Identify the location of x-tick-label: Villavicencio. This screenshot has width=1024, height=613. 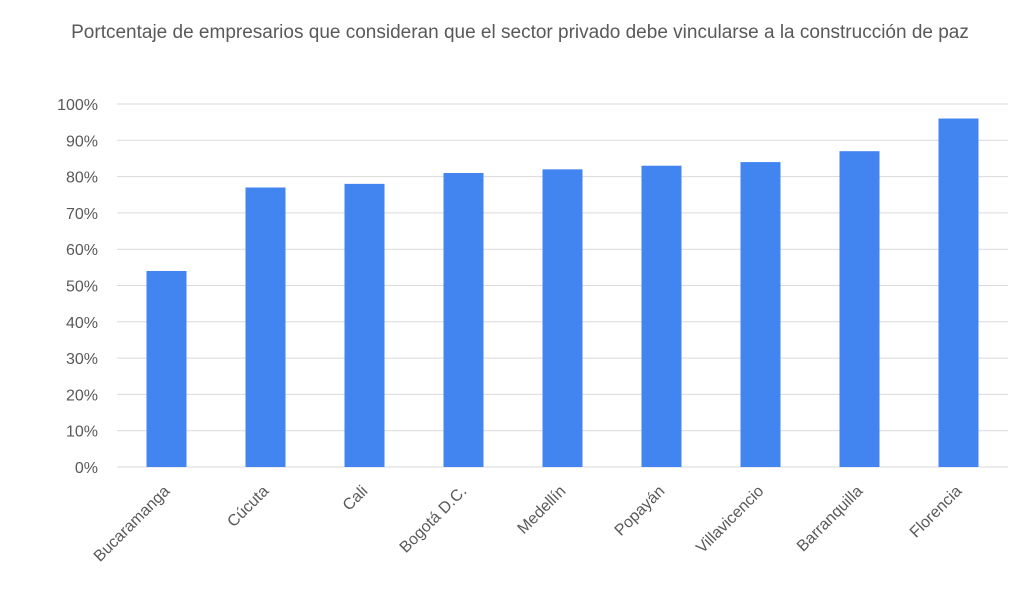
(730, 520).